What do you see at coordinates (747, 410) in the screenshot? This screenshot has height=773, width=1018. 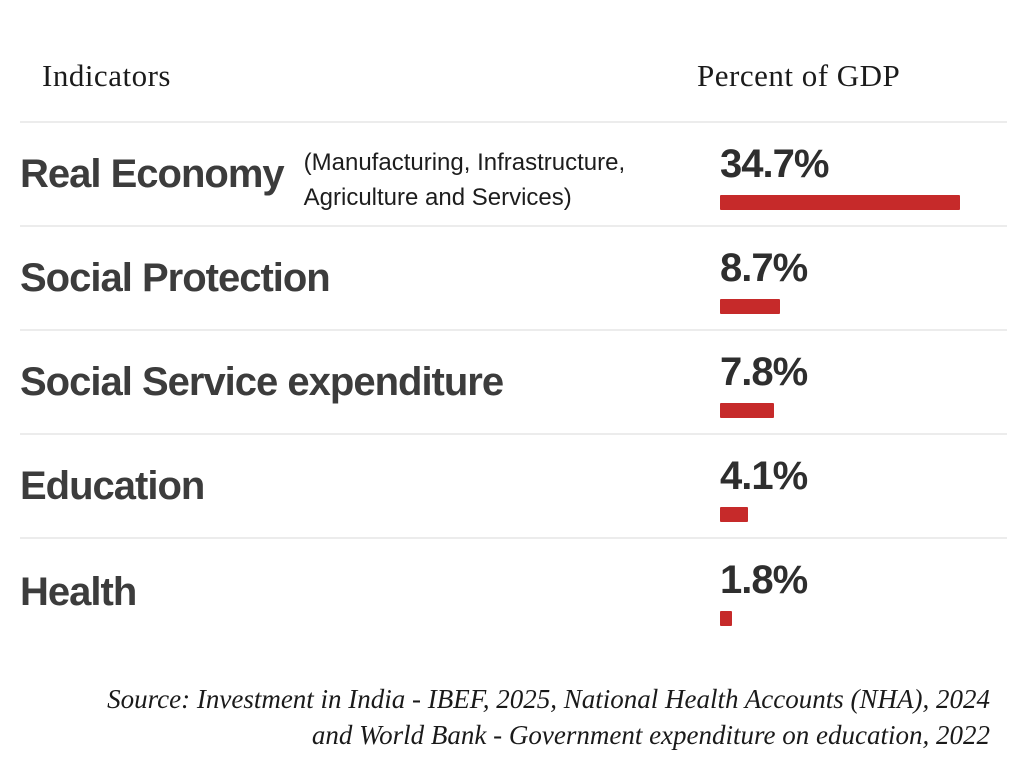 I see `bar-social-service-expenditure` at bounding box center [747, 410].